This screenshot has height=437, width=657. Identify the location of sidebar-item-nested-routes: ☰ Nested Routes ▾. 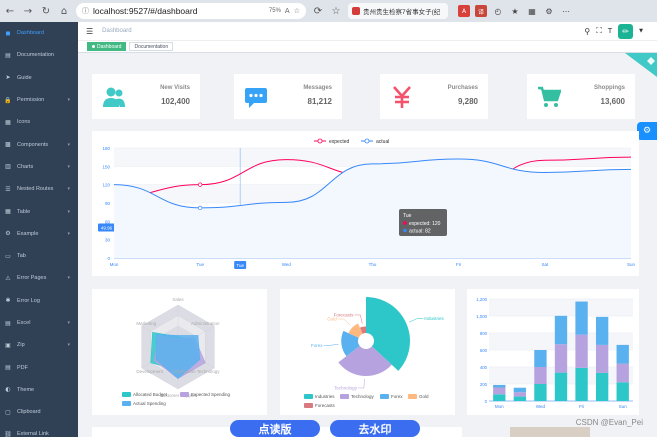
(39, 189).